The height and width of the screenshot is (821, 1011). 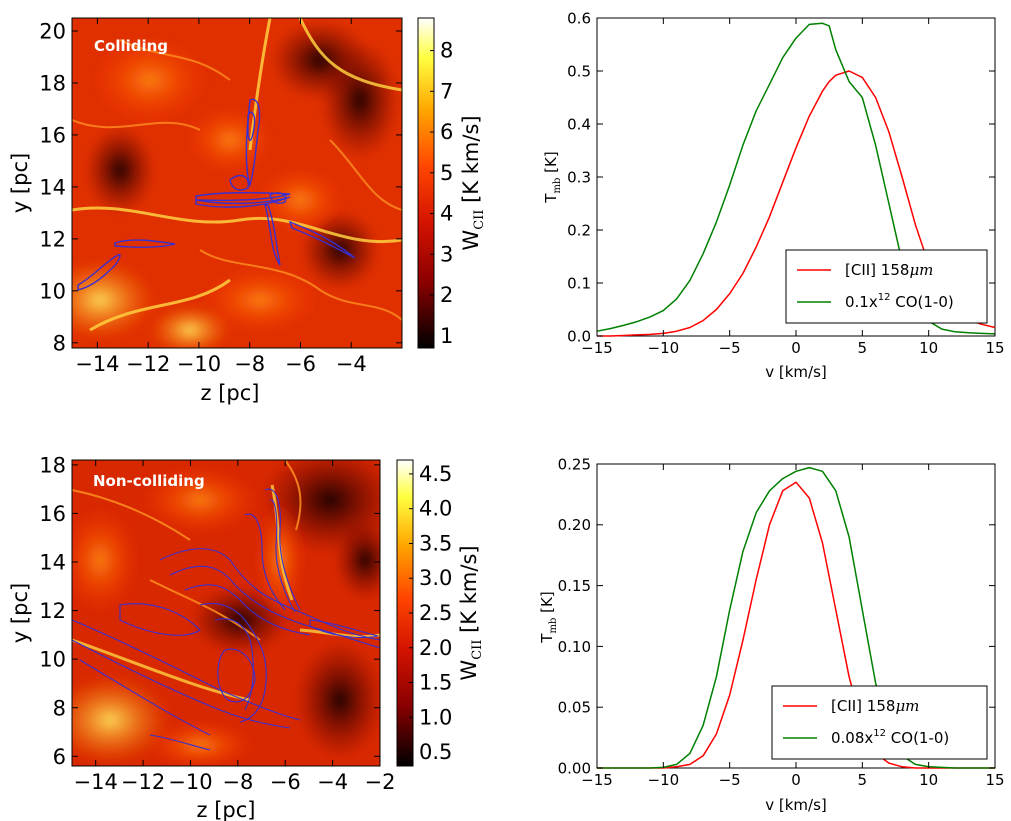 What do you see at coordinates (59, 343) in the screenshot?
I see `colliding-ytick-label: 8` at bounding box center [59, 343].